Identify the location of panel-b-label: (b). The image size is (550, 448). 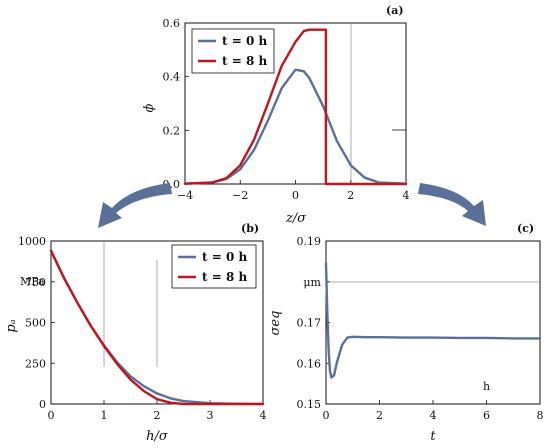
(250, 228).